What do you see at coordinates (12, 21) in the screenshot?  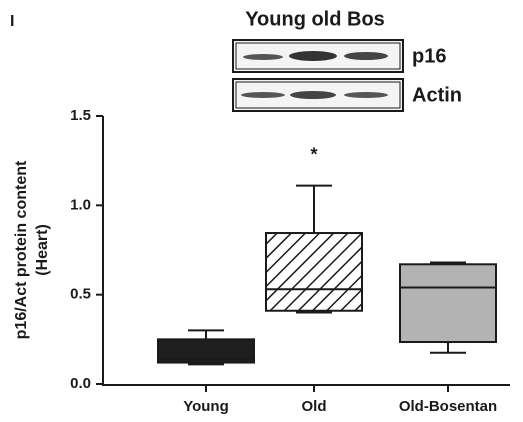 I see `panel-label: I` at bounding box center [12, 21].